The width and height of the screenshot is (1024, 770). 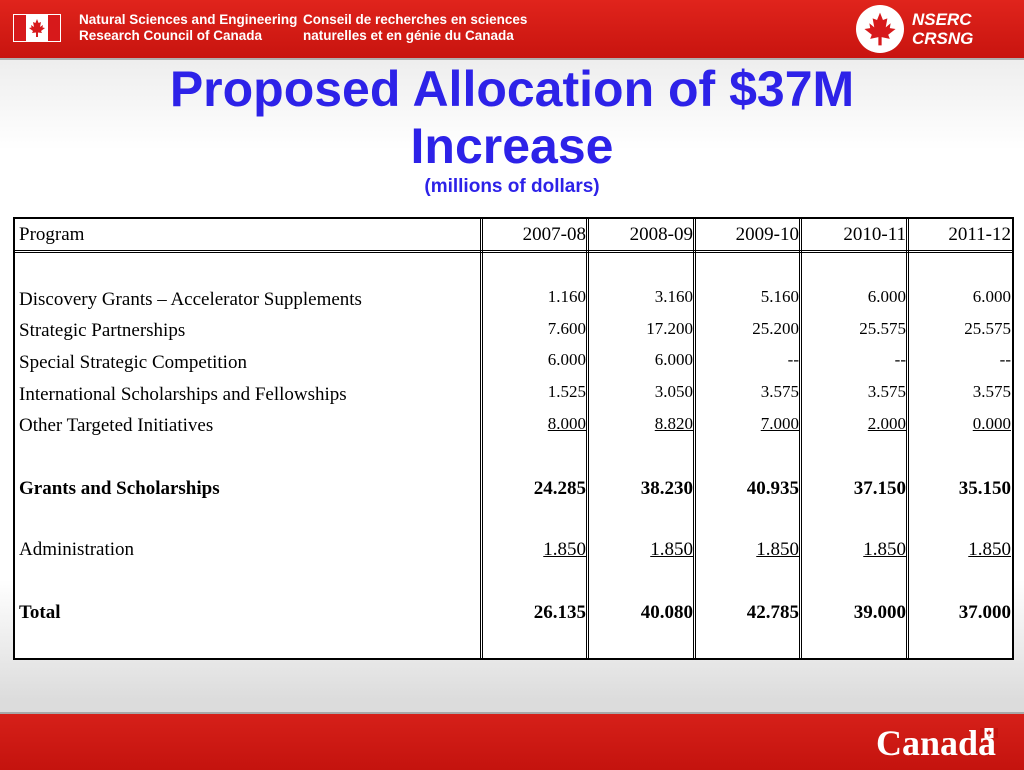 I want to click on table-cell: 0.000, so click(x=991, y=423).